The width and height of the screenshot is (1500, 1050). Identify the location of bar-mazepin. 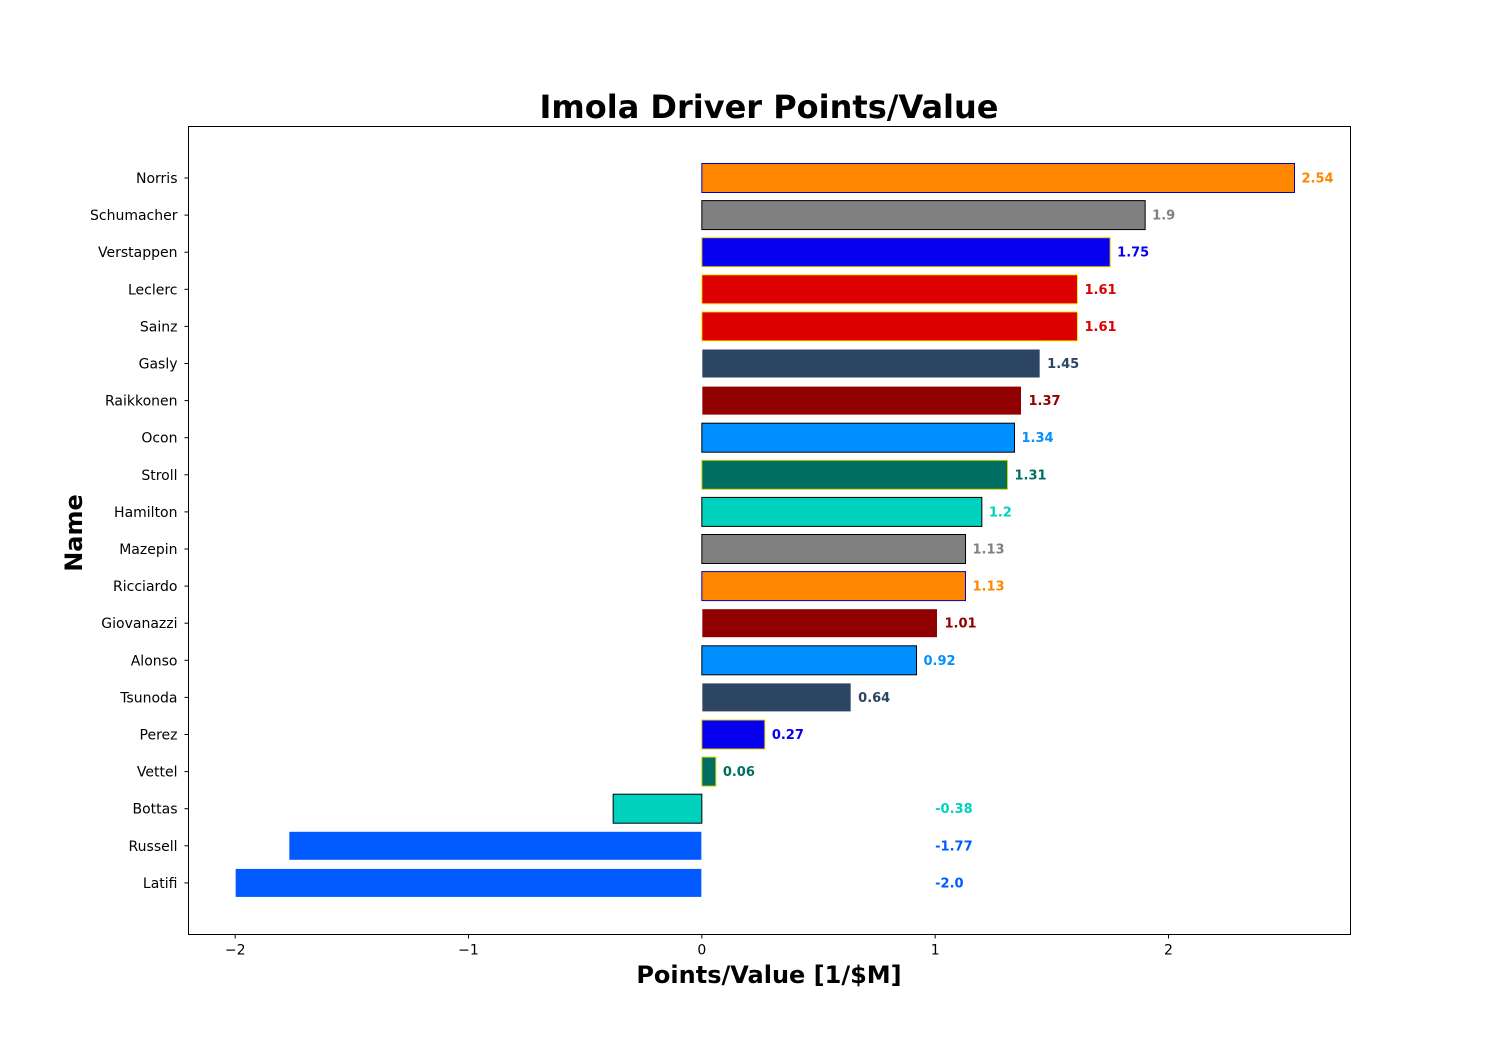
(833, 549).